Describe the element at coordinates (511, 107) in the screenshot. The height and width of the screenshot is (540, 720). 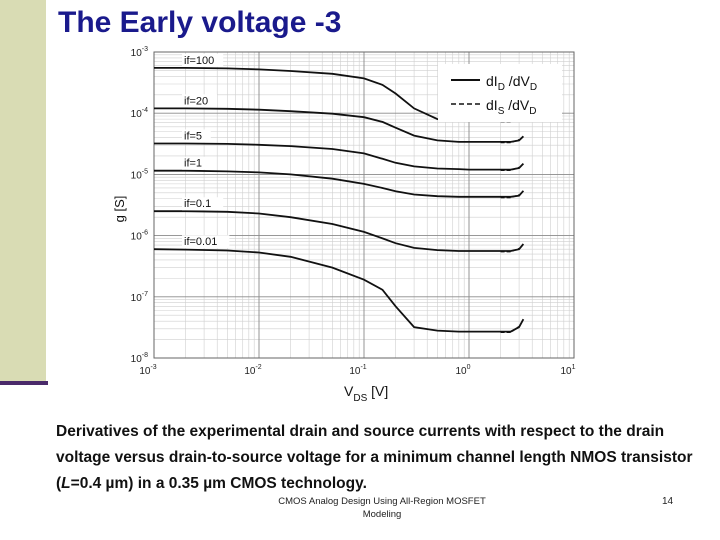
I see `legend-label-source: dIS /dVD` at that location.